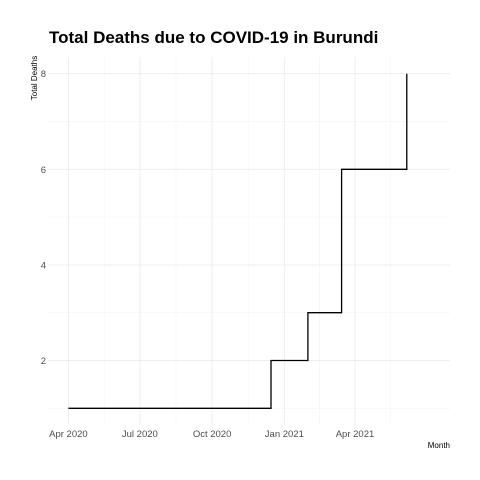  I want to click on y-tick-label: 2, so click(43, 361).